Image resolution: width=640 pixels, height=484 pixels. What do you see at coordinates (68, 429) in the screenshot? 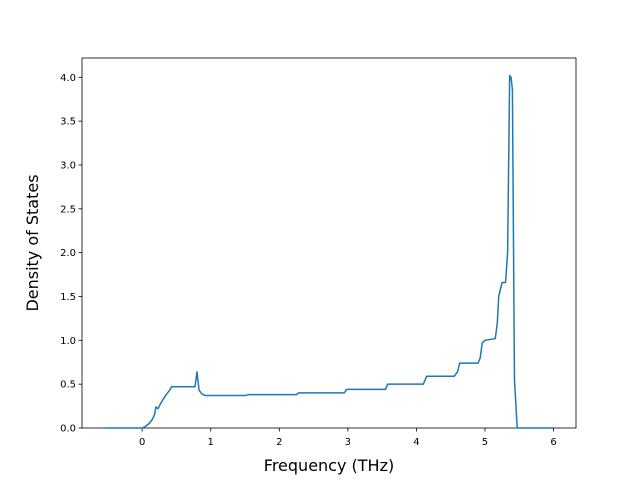
I see `y-tick-label: 0.0` at bounding box center [68, 429].